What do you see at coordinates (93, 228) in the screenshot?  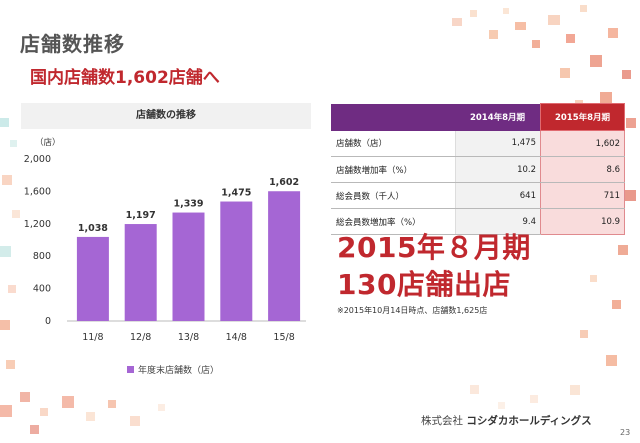 I see `bar-value-label: 1,038` at bounding box center [93, 228].